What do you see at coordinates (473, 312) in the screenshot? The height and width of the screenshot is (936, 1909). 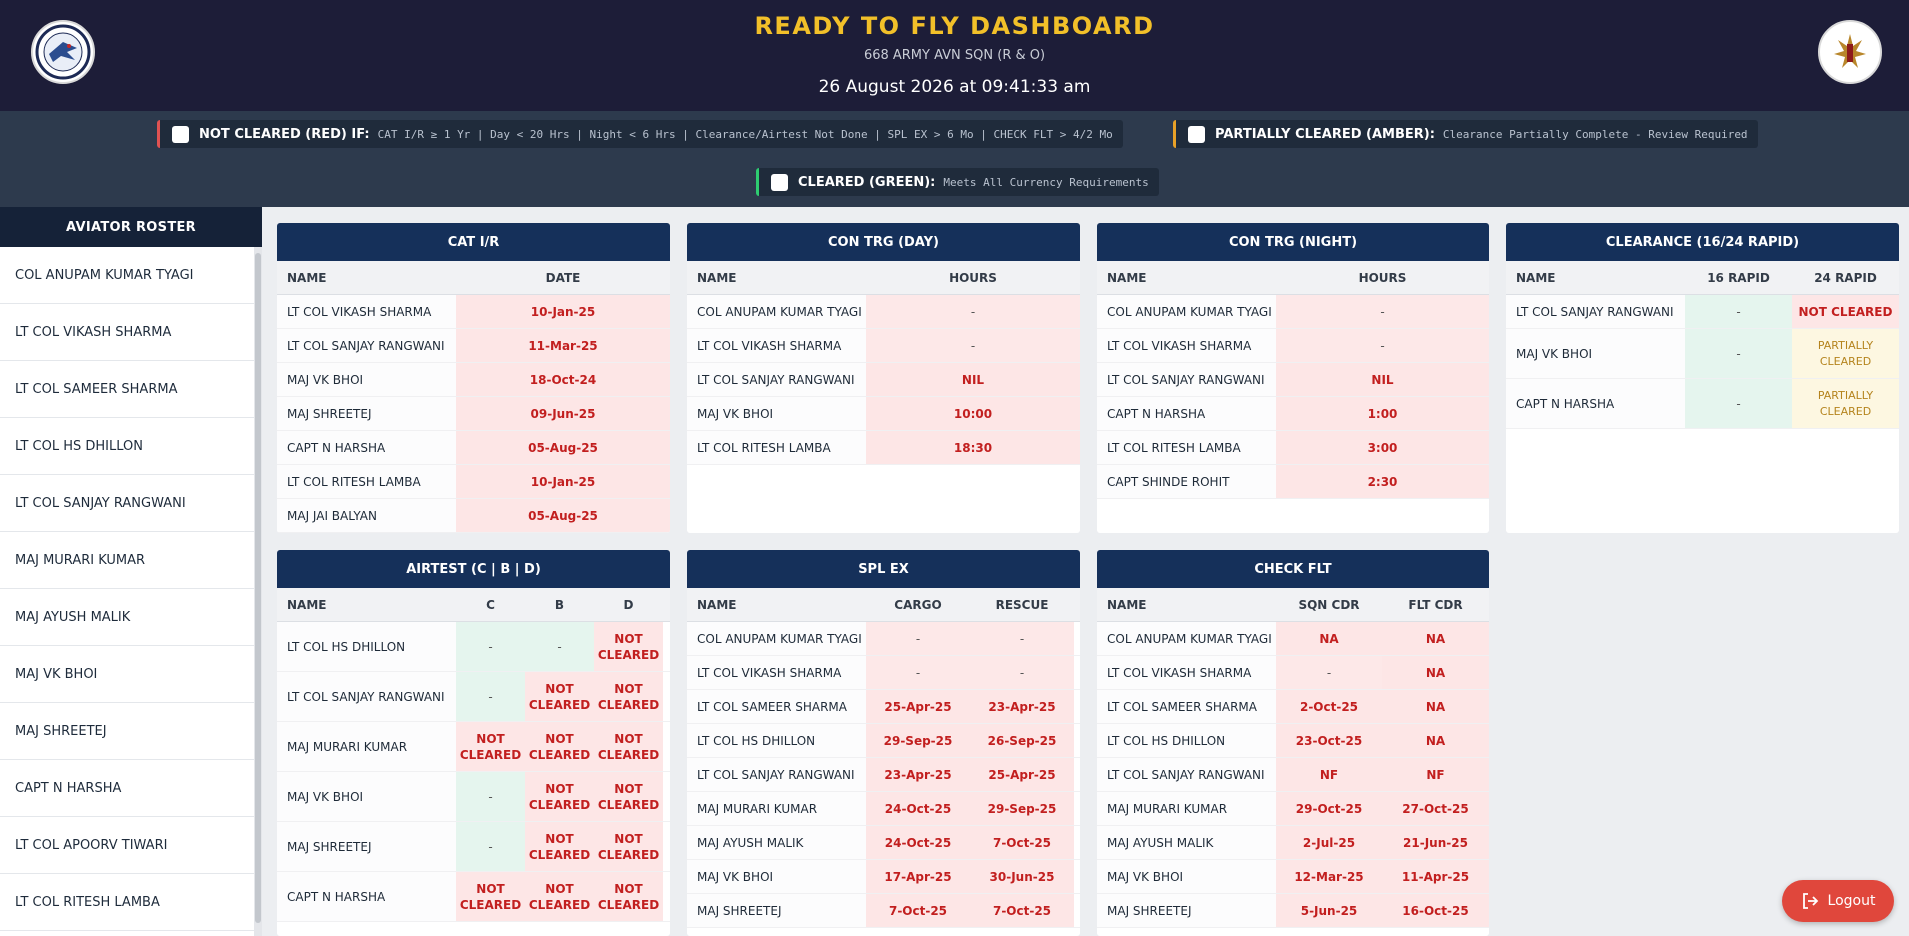 I see `table-row: LT COL VIKASH SHARMA 10-Jan-25` at bounding box center [473, 312].